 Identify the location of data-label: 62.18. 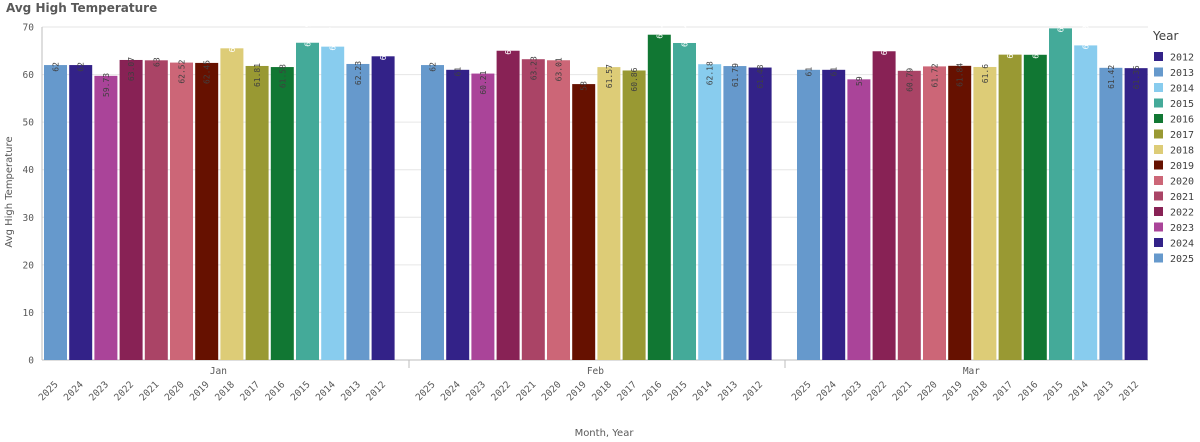
(710, 73).